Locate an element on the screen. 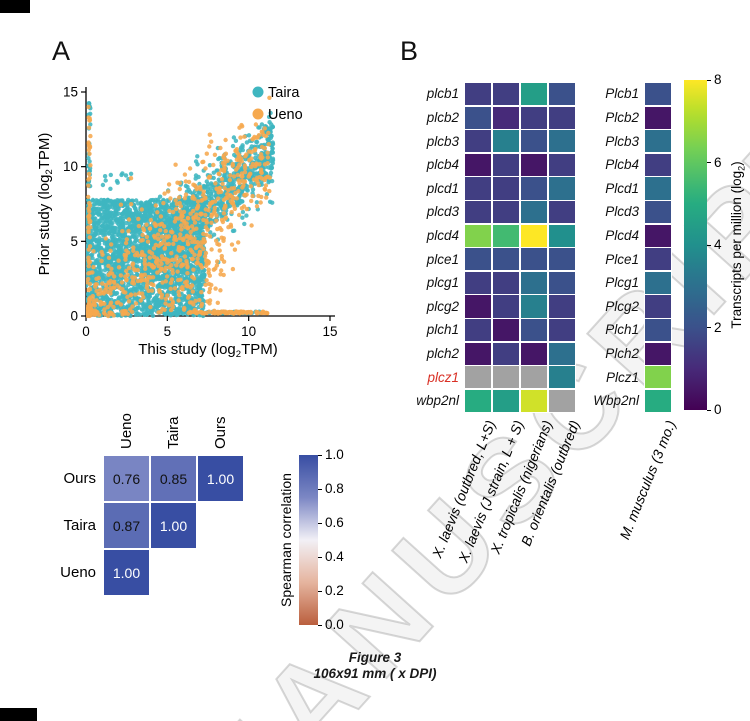 The height and width of the screenshot is (721, 750). legend-label: Taira is located at coordinates (284, 93).